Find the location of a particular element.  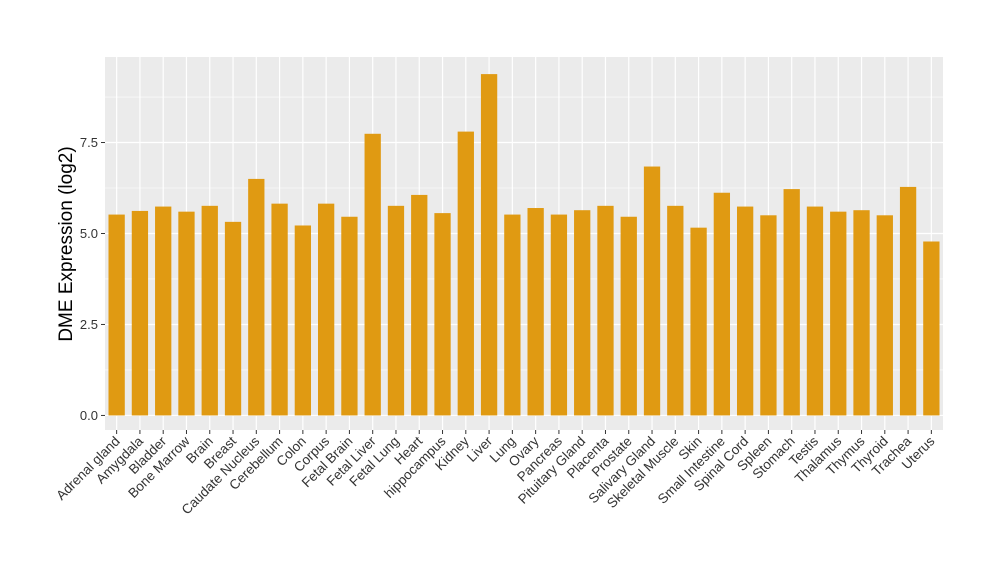

y-tick-label: 5.0 is located at coordinates (89, 233).